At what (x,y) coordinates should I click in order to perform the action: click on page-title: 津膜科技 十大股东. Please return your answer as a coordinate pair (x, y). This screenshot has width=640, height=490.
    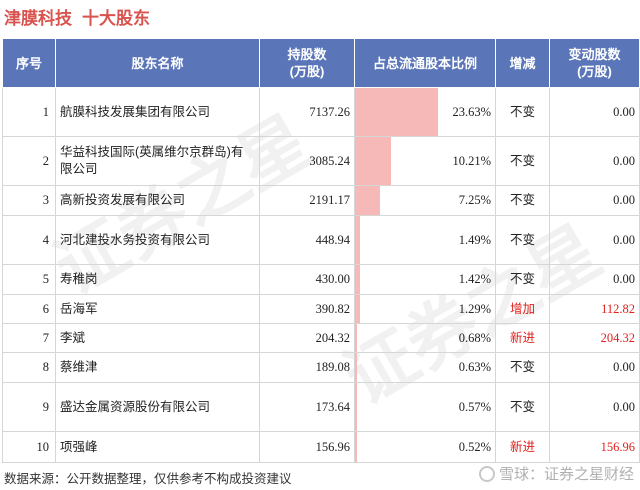
    Looking at the image, I should click on (77, 17).